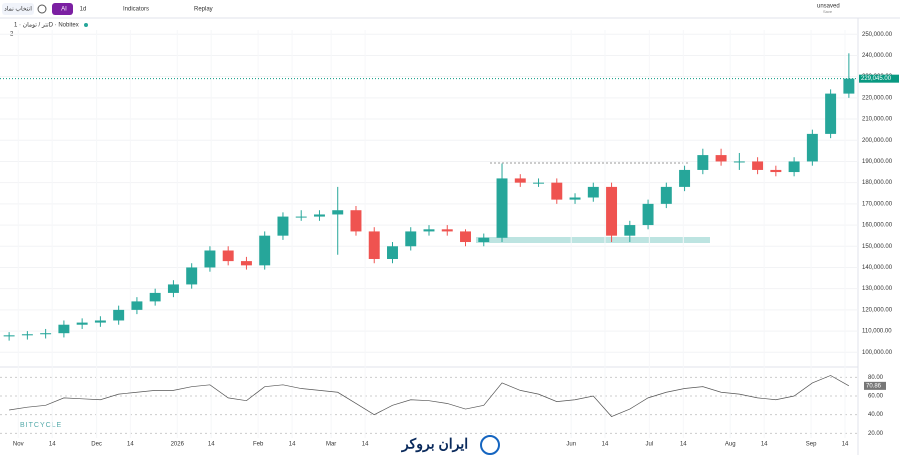 The image size is (900, 476). I want to click on interval: 1d, so click(83, 10).